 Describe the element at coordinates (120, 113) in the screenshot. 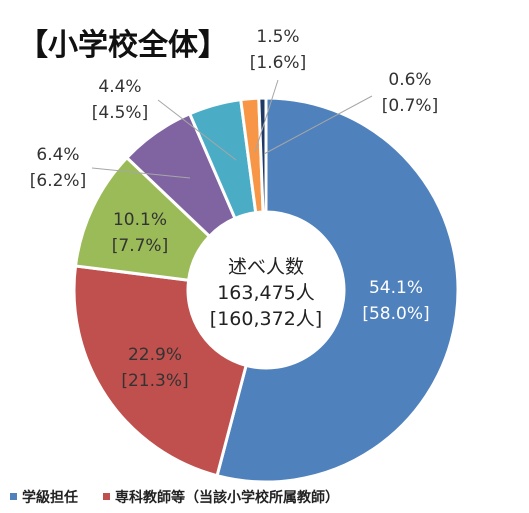

I see `slice-bracket-label-4: [4.5%]` at that location.